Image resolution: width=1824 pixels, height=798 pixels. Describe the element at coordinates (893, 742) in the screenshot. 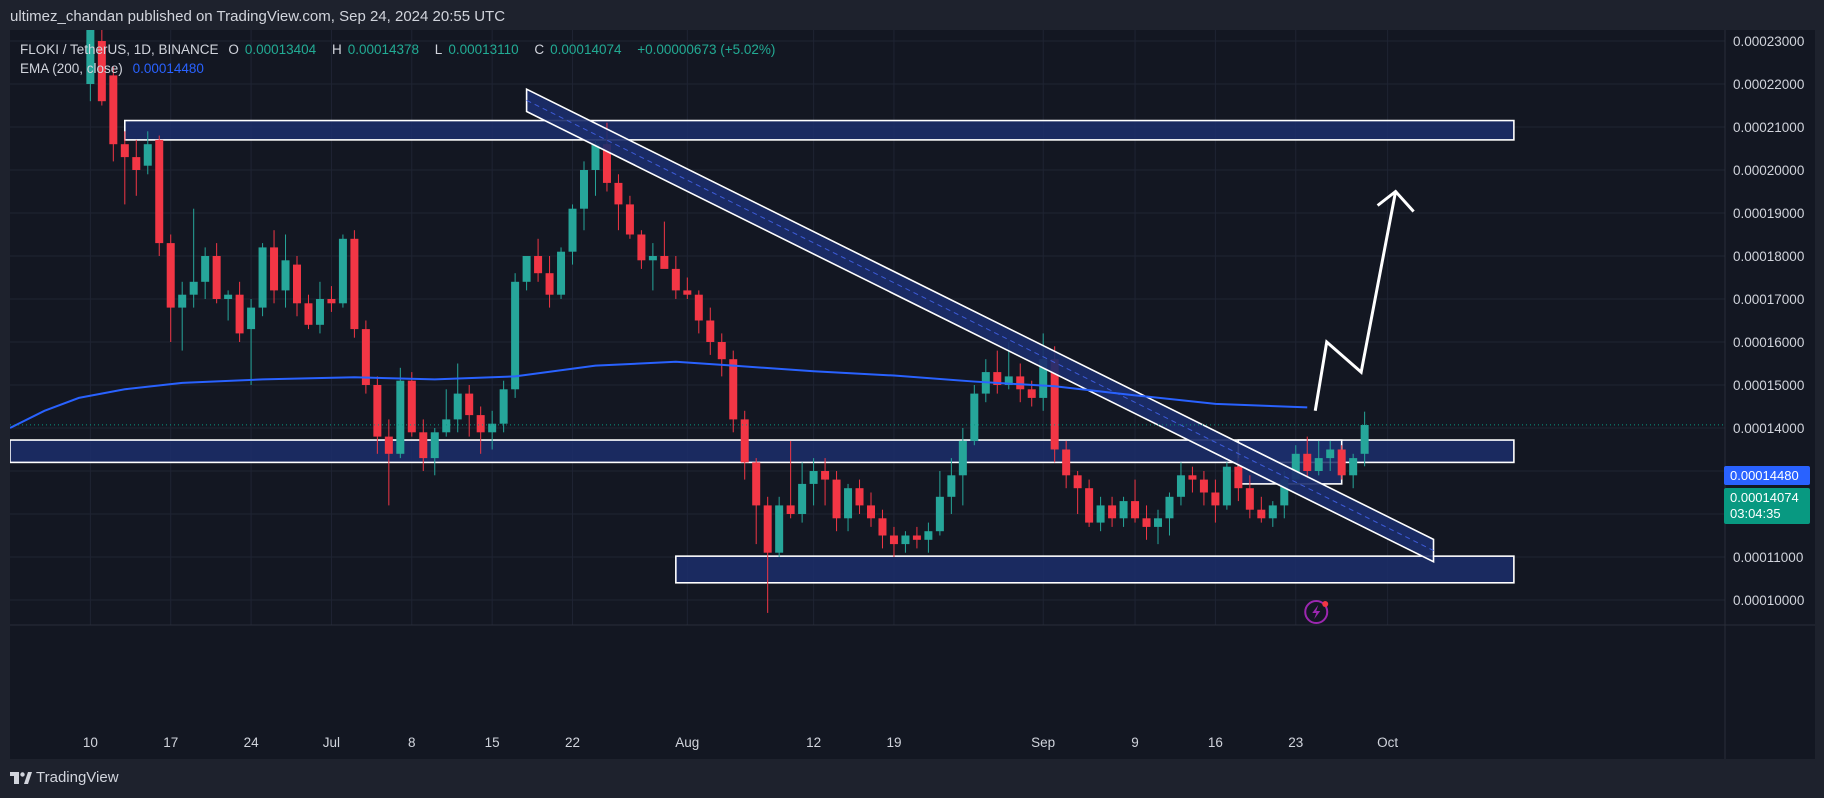

I see `x-tick-label: 19` at that location.